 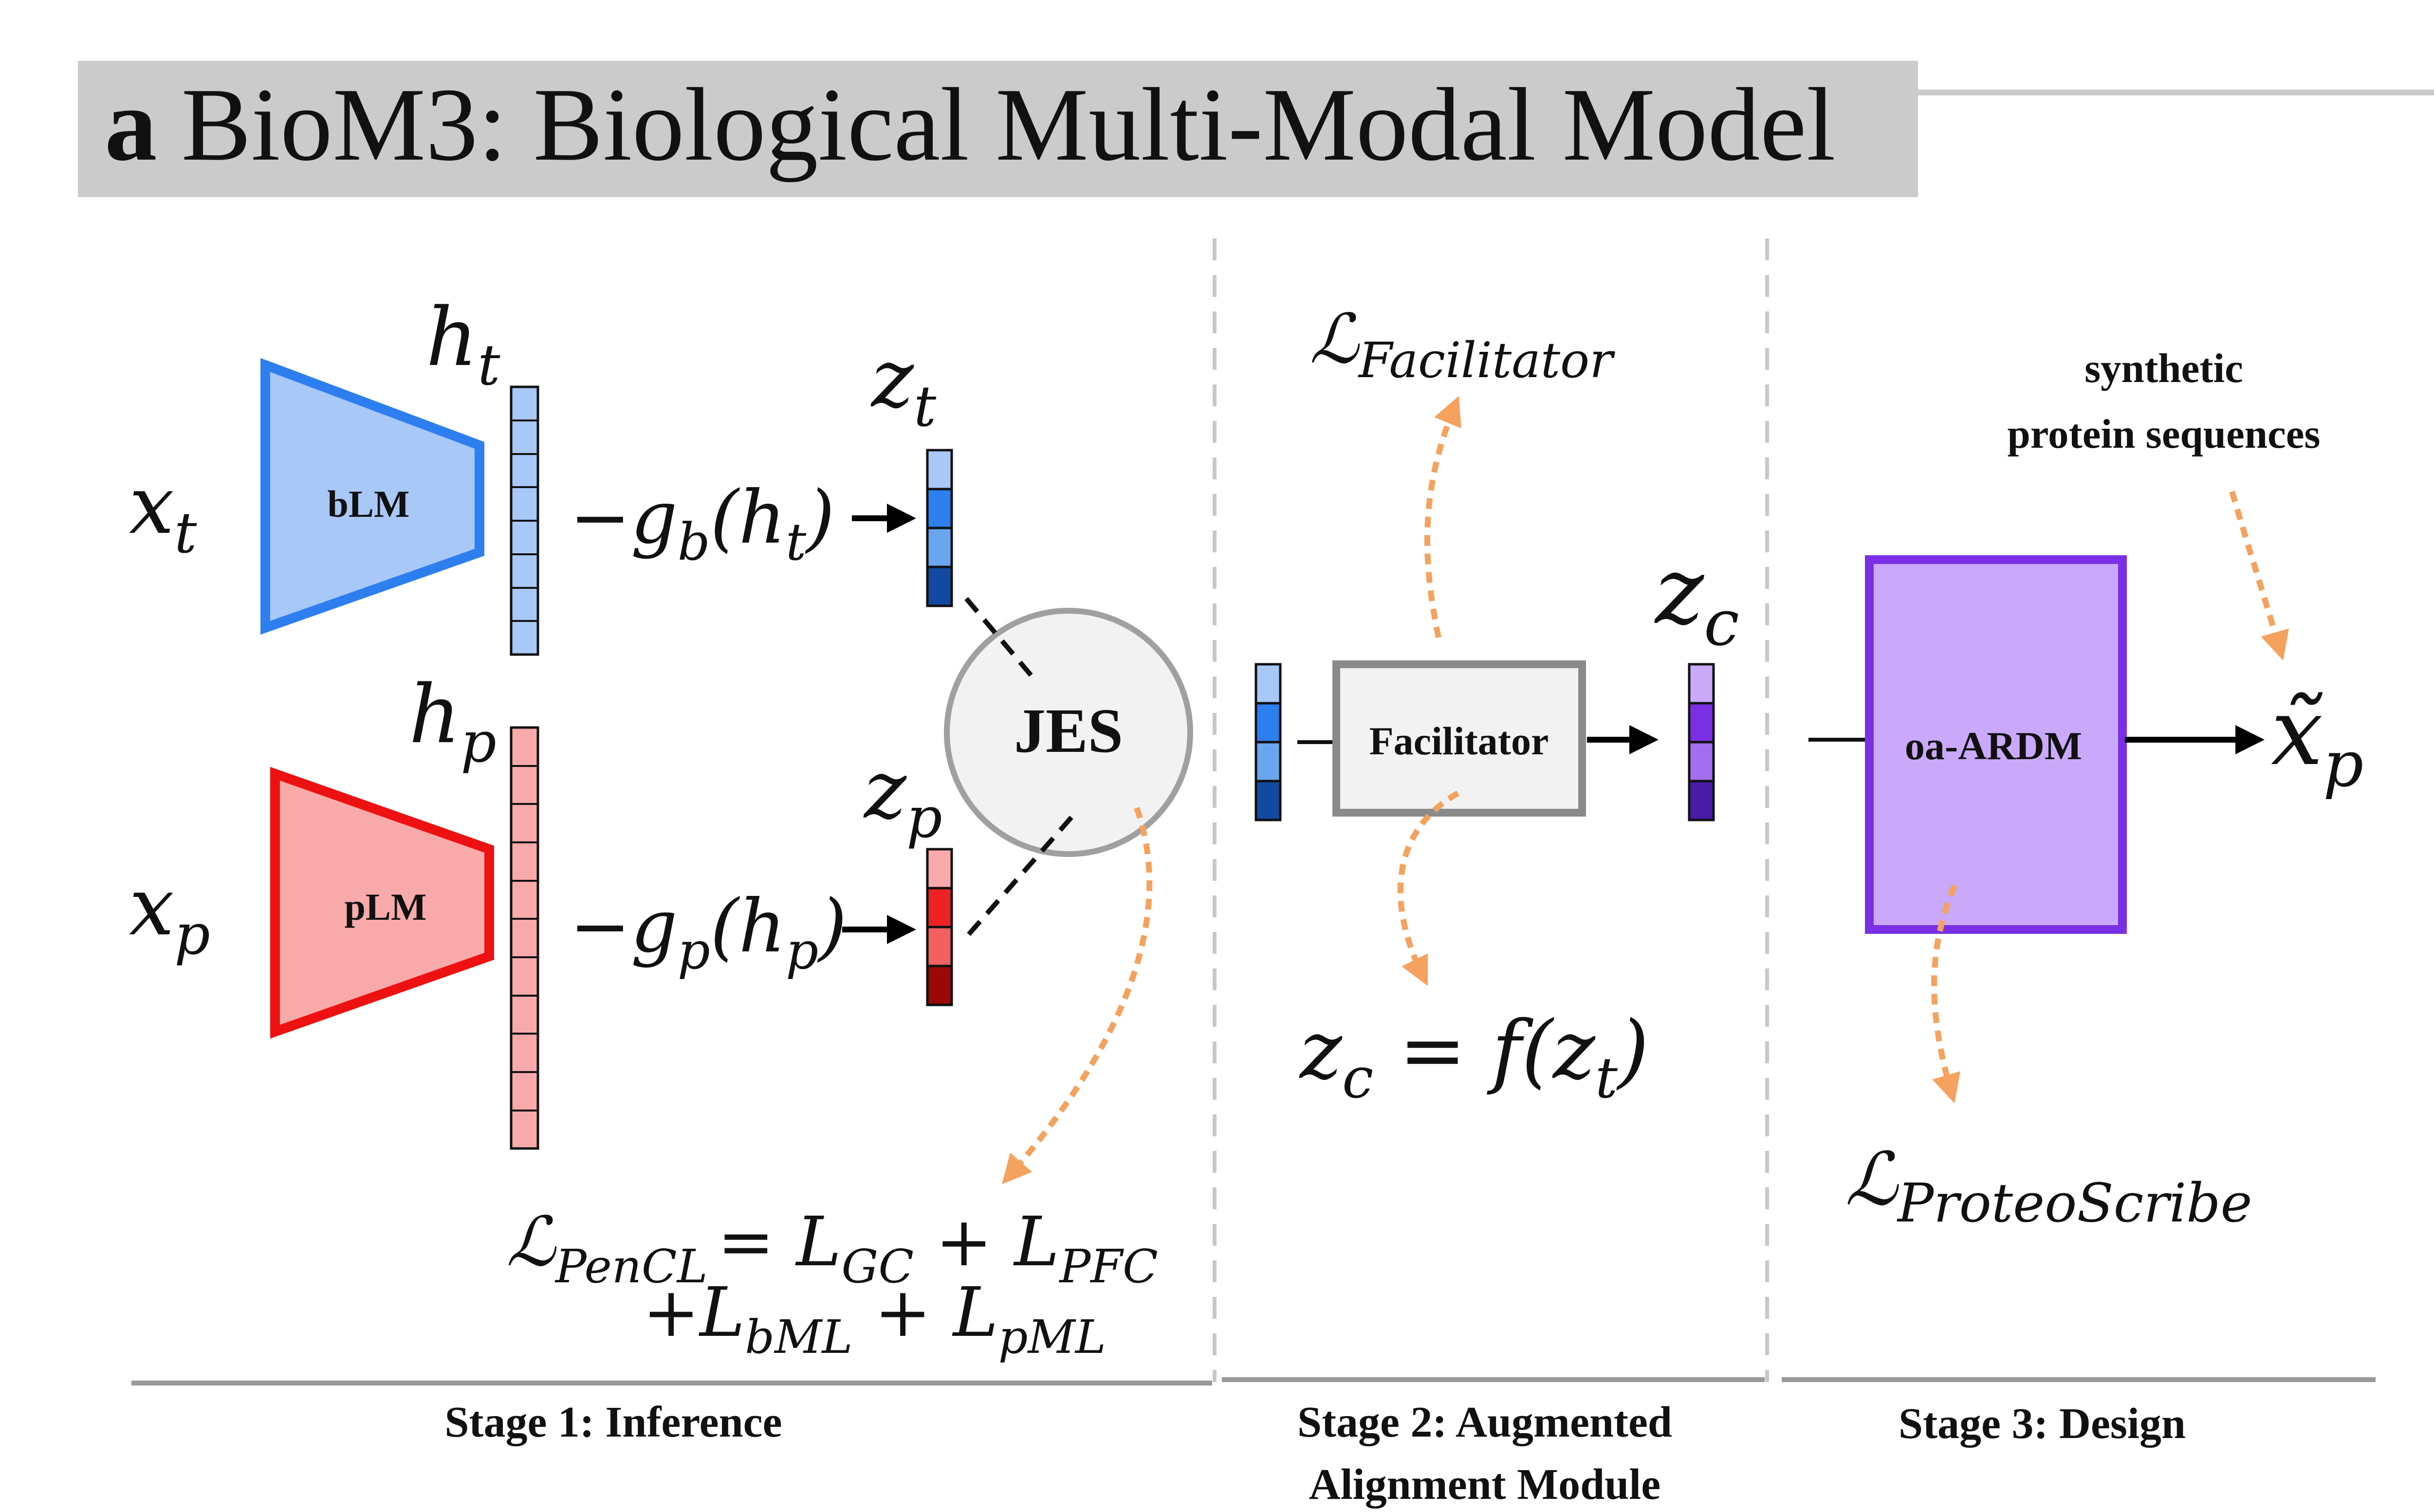 What do you see at coordinates (1462, 344) in the screenshot?
I see `facilitator-loss-label: ℒFacilitator` at bounding box center [1462, 344].